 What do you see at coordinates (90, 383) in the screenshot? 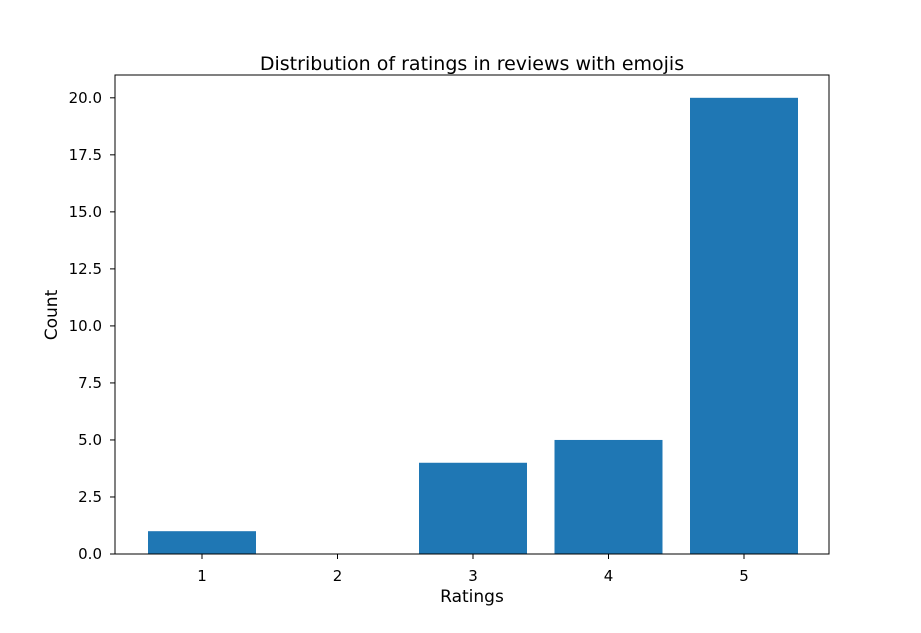
I see `y-tick-label: 7.5` at bounding box center [90, 383].